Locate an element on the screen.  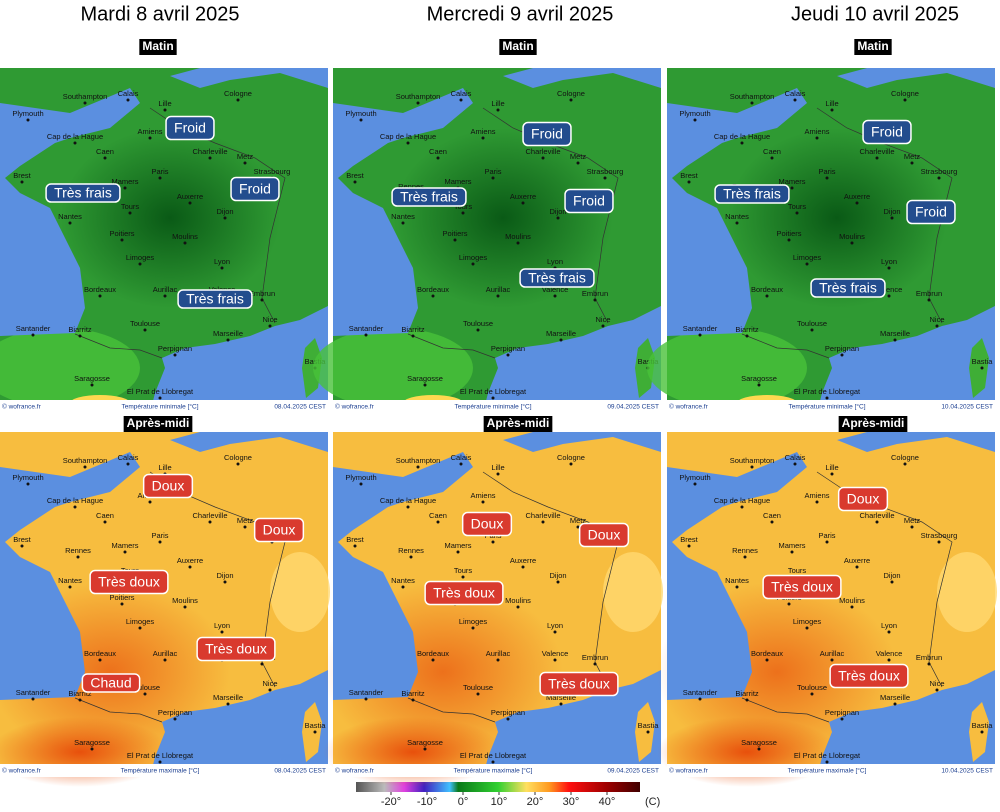
city-label: Embrun is located at coordinates (595, 293).